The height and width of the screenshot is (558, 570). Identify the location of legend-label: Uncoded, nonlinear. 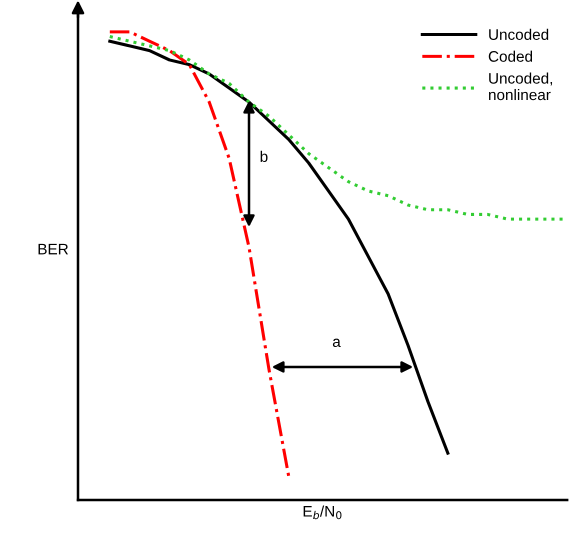
(520, 86).